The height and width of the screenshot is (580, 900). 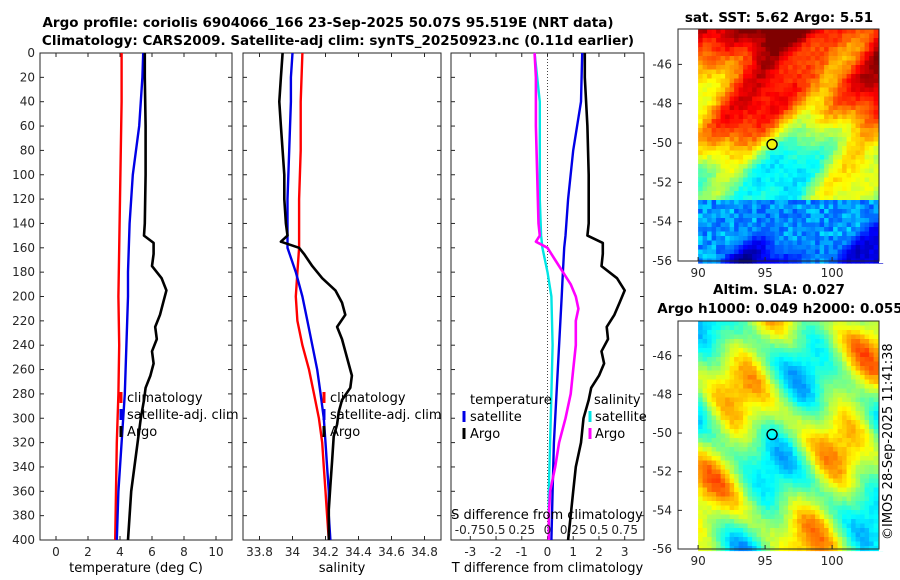 I want to click on top-tick-label: 0, so click(x=548, y=530).